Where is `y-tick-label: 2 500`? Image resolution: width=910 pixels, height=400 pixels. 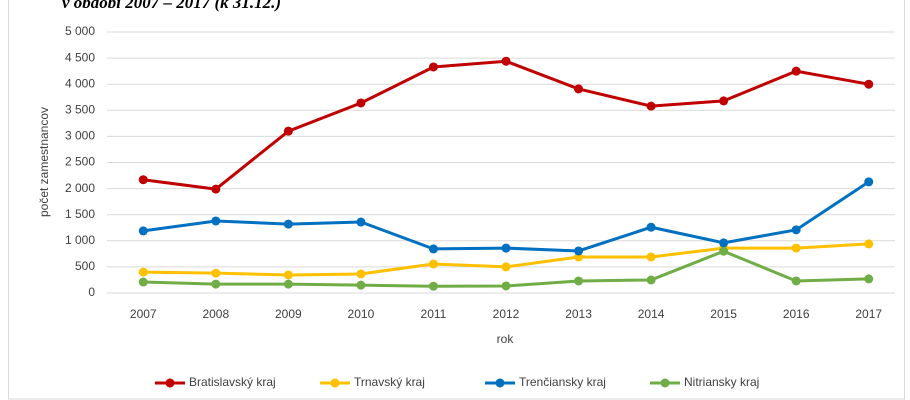 y-tick-label: 2 500 is located at coordinates (80, 162).